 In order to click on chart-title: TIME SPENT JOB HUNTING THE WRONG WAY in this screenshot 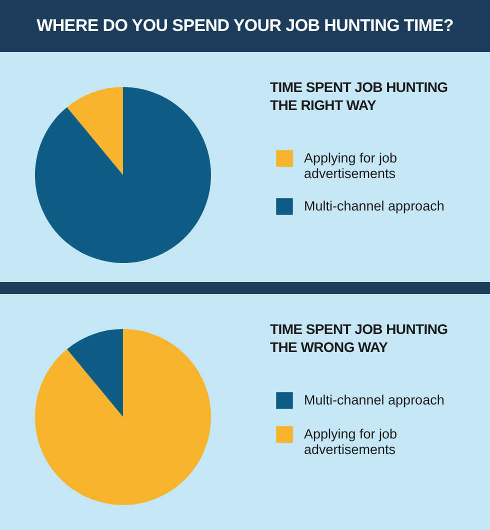, I will do `click(359, 338)`.